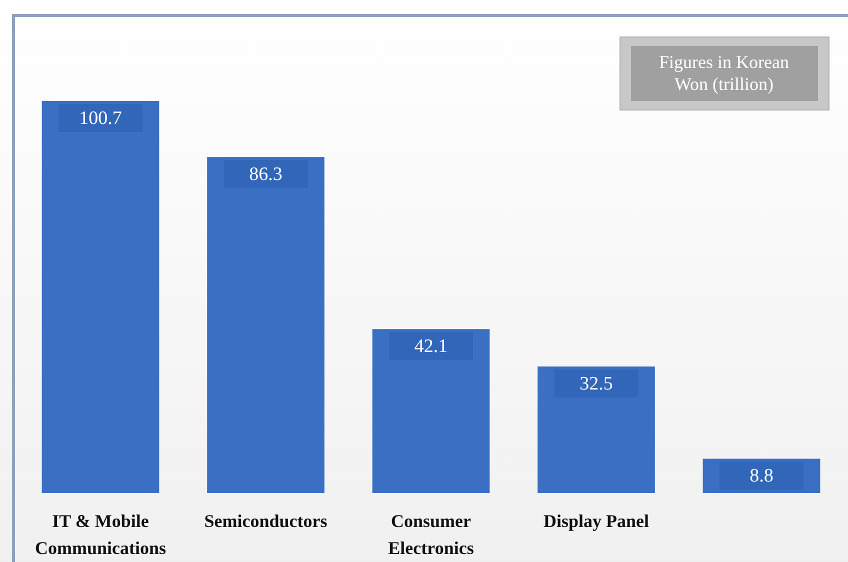  Describe the element at coordinates (265, 175) in the screenshot. I see `data-label: 86.3` at that location.